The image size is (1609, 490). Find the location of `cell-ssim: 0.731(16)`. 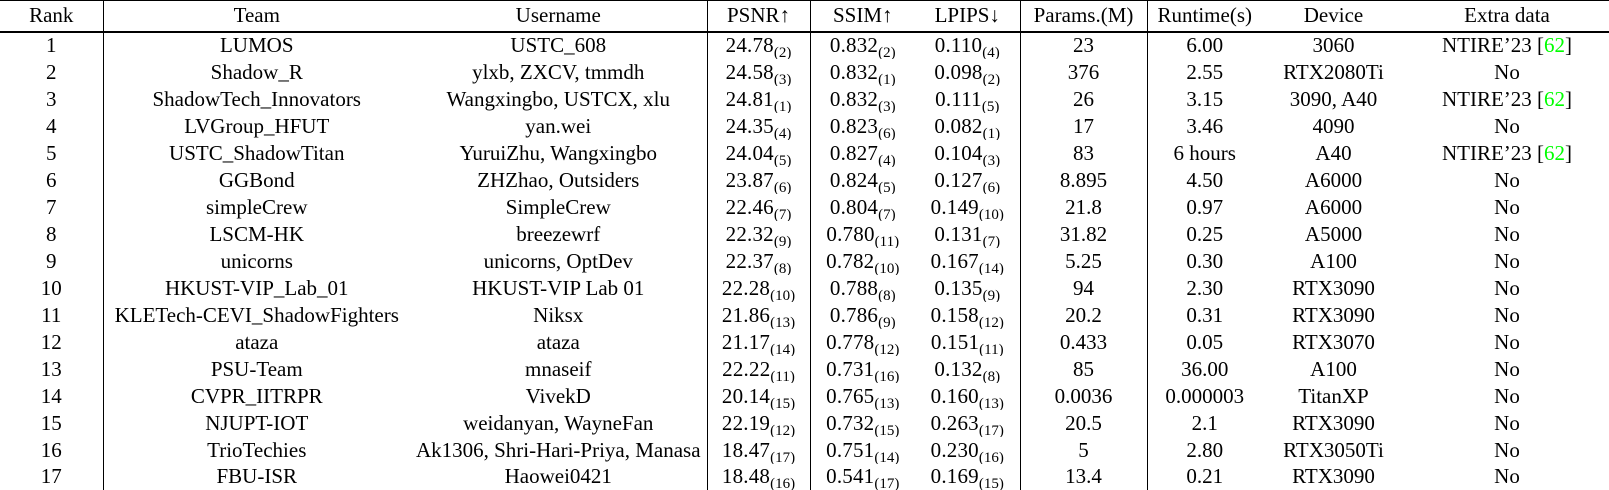

cell-ssim: 0.731(16) is located at coordinates (862, 369).